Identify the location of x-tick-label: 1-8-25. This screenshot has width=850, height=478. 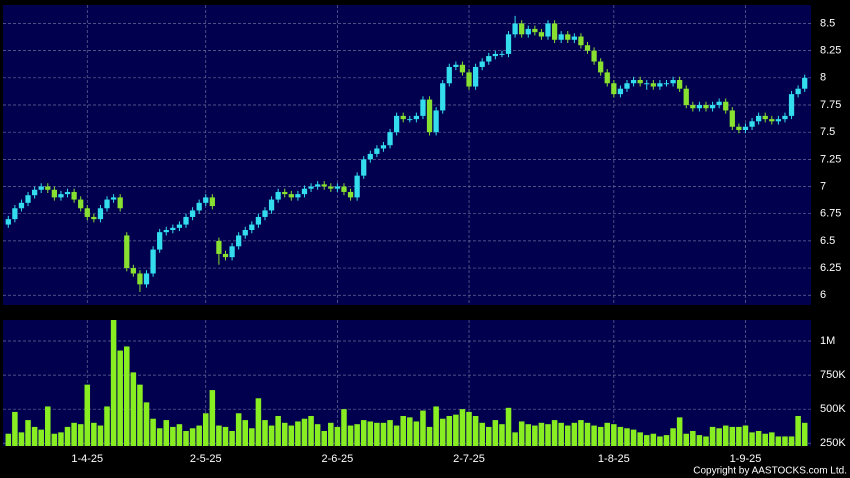
(614, 459).